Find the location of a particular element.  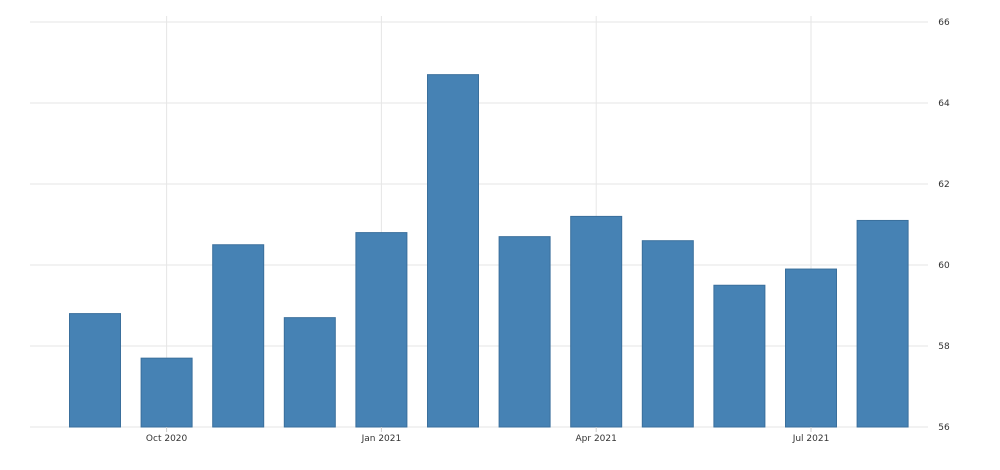

y-tick-label: 58 is located at coordinates (944, 347).